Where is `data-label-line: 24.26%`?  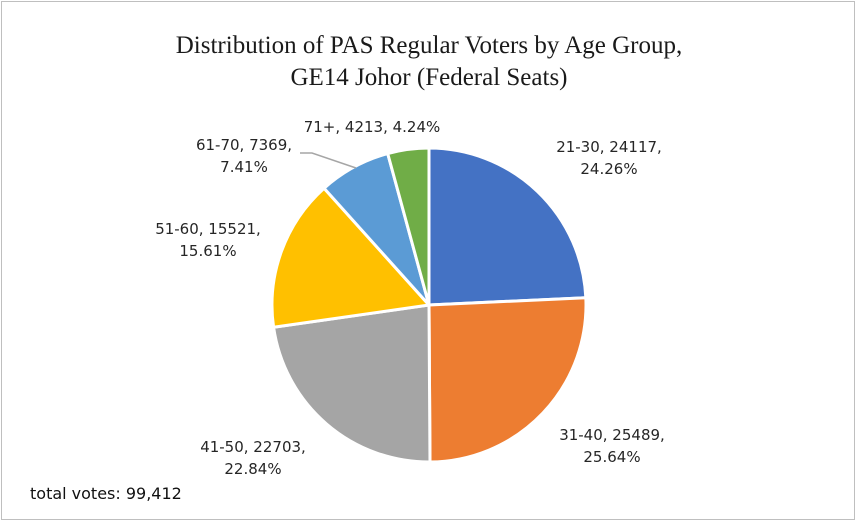
data-label-line: 24.26% is located at coordinates (608, 169).